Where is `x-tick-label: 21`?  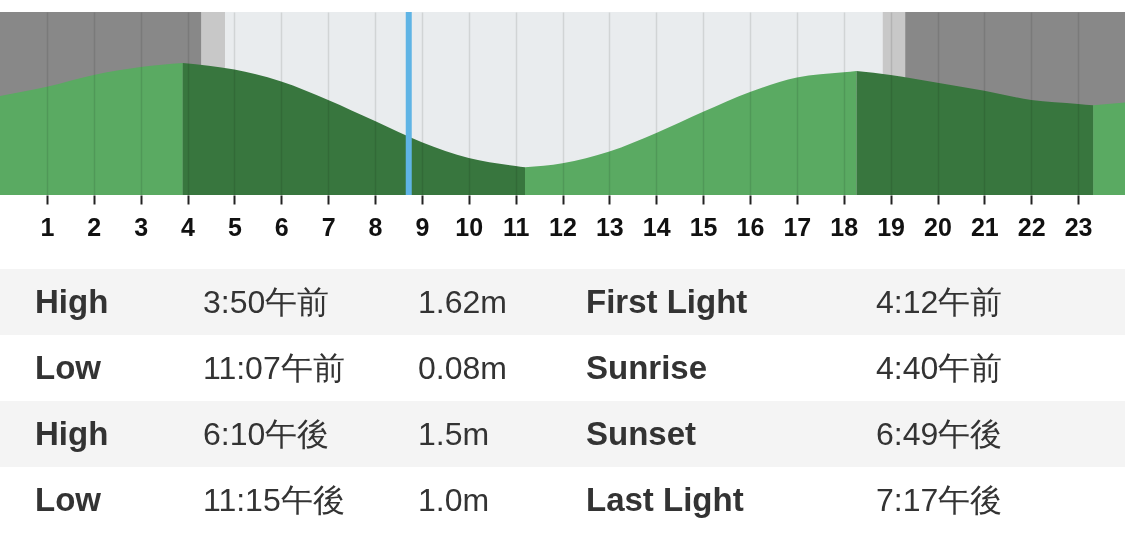 x-tick-label: 21 is located at coordinates (984, 226).